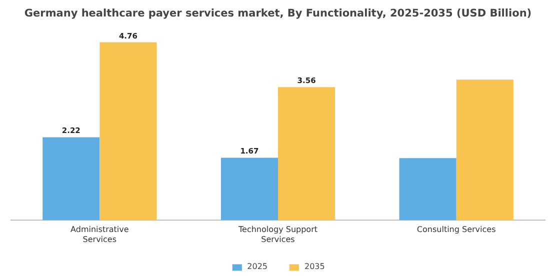  Describe the element at coordinates (278, 14) in the screenshot. I see `chart-title: Germany healthcare payer services market, By Functionality, 2025-2035 (USD Billion)` at that location.